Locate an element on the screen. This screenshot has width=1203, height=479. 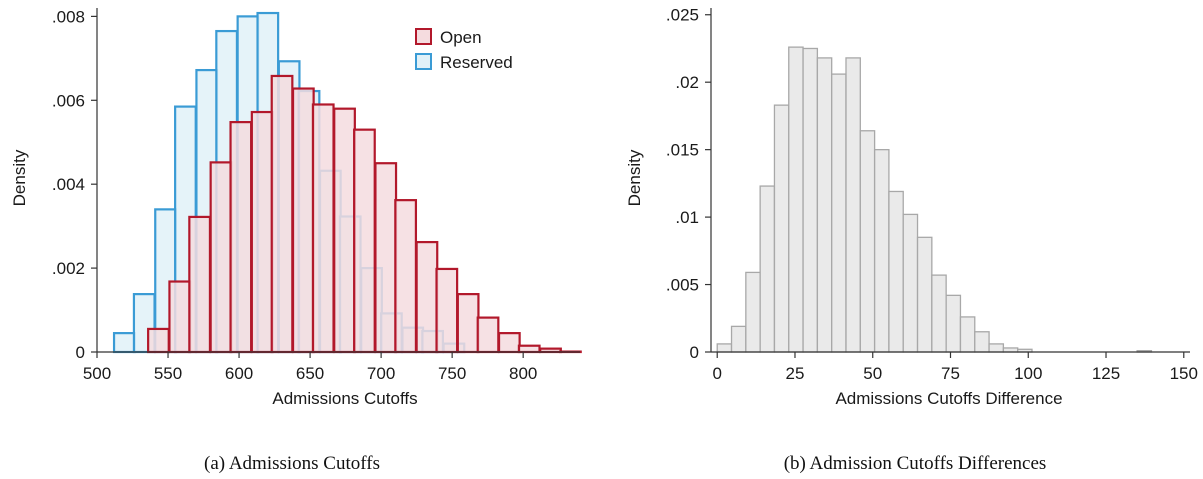
y-axis-label-b: Density is located at coordinates (634, 177).